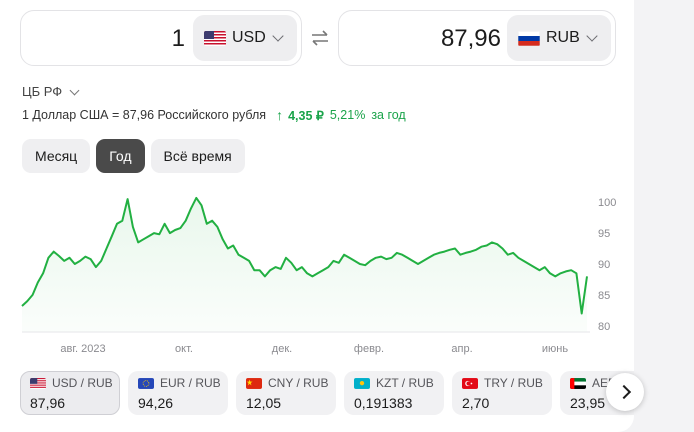  I want to click on x-tick-label: апр., so click(461, 349).